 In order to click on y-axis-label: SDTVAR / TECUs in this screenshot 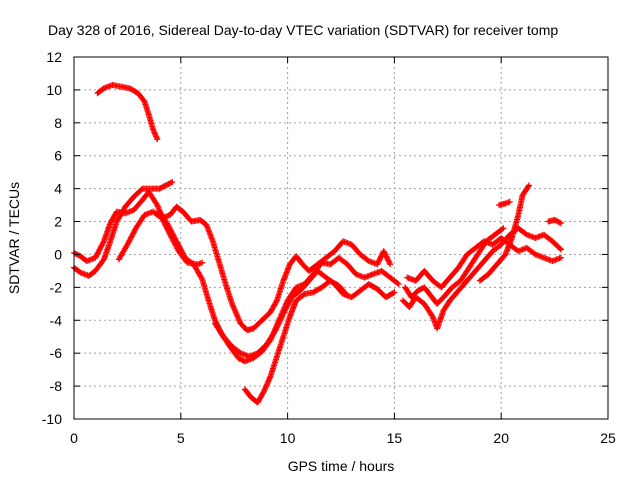, I will do `click(14, 238)`.